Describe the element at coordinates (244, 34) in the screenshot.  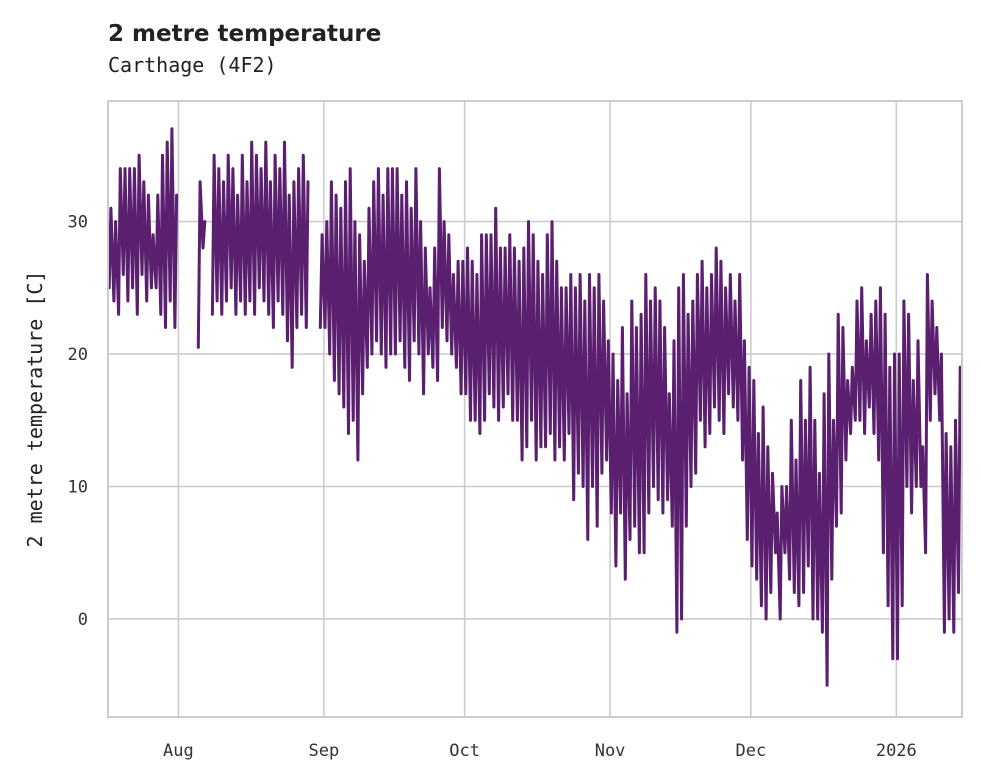
I see `chart-title: 2 metre temperature` at that location.